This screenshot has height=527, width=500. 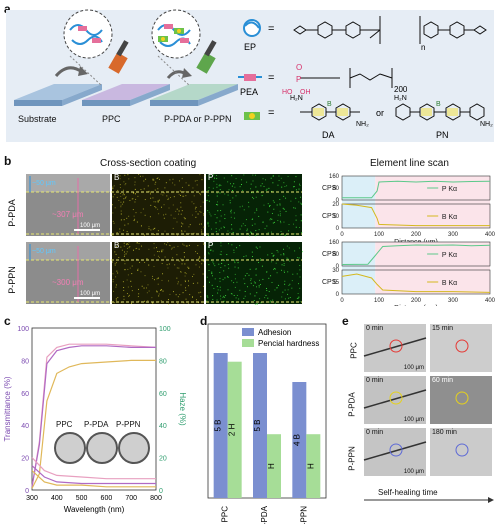 I want to click on da-structure, so click(x=330, y=112).